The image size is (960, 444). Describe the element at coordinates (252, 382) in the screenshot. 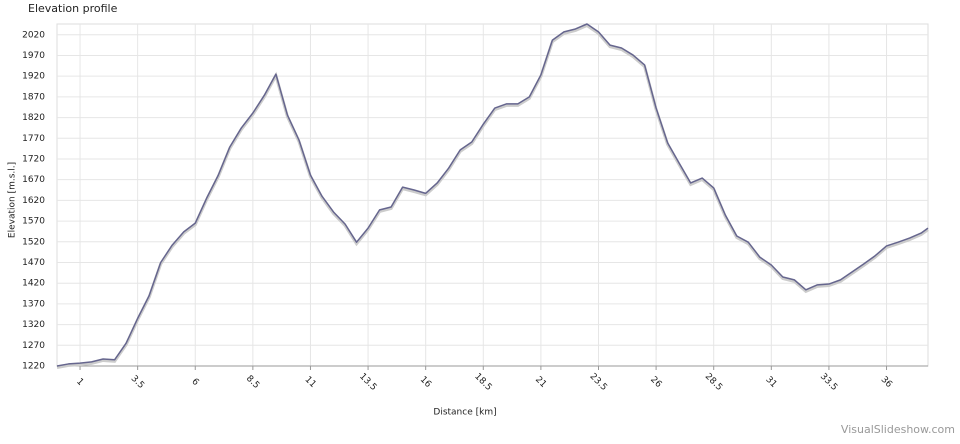

I see `x-tick-label: 8.5` at that location.